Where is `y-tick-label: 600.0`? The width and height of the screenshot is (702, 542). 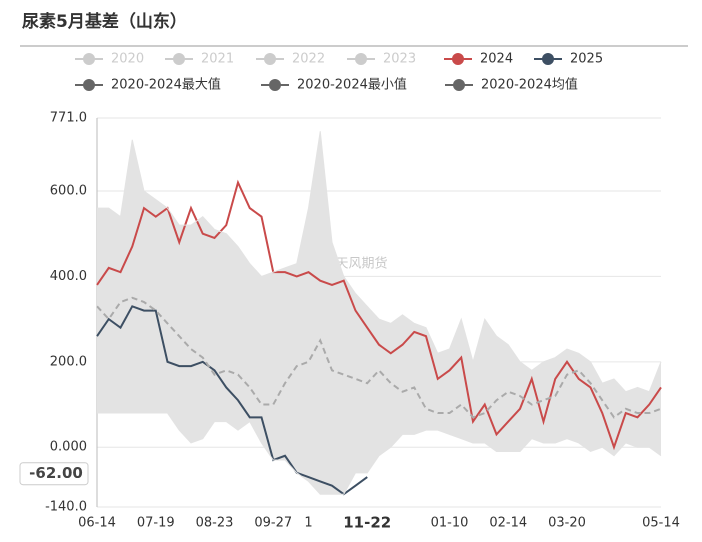 y-tick-label: 600.0 is located at coordinates (68, 191).